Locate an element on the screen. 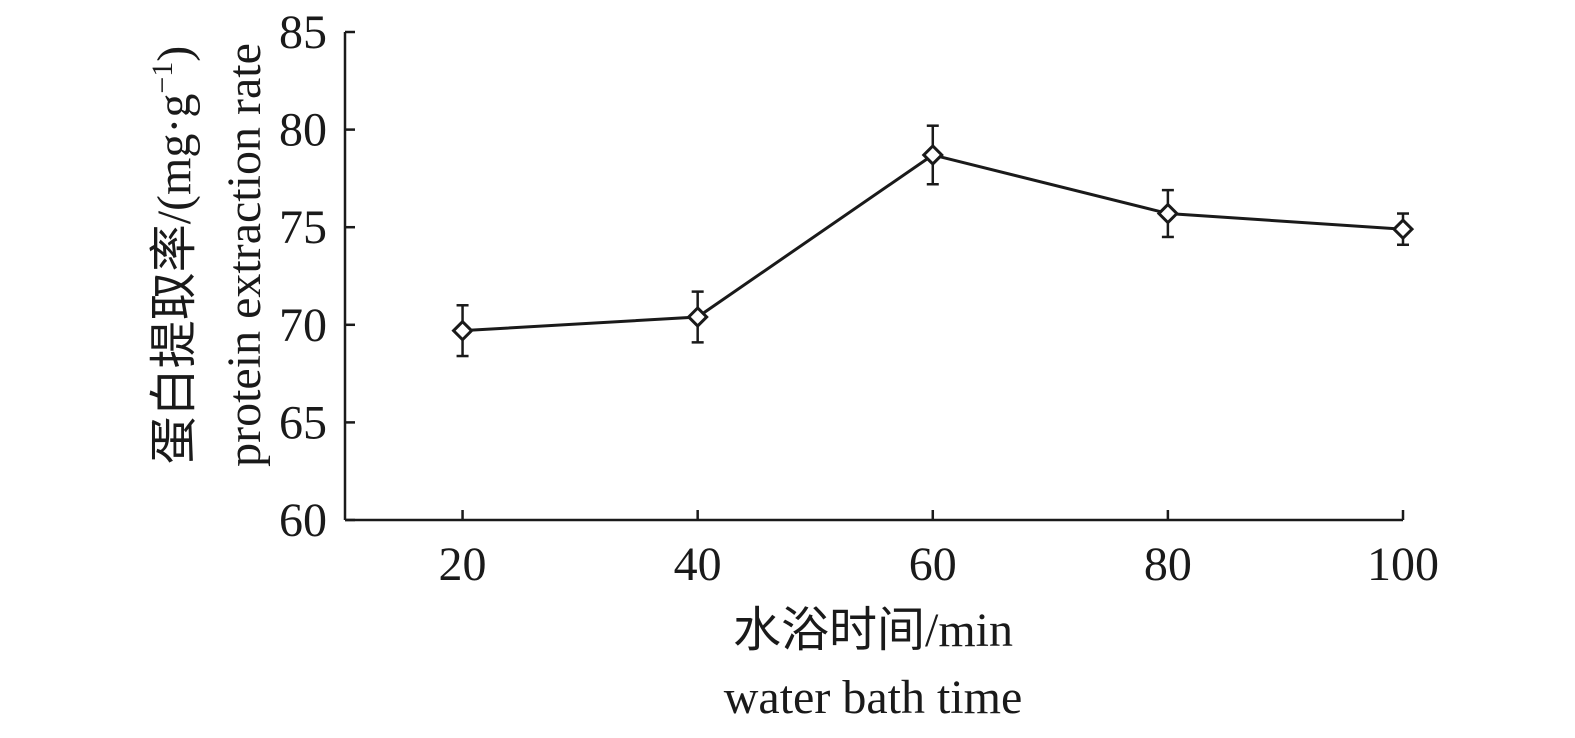  y-tick-label: 85 is located at coordinates (303, 32).